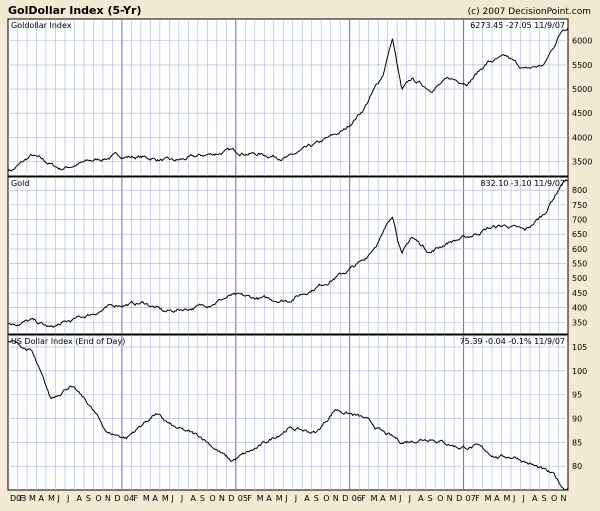 The width and height of the screenshot is (600, 511). What do you see at coordinates (579, 190) in the screenshot?
I see `y-tick-label: 800` at bounding box center [579, 190].